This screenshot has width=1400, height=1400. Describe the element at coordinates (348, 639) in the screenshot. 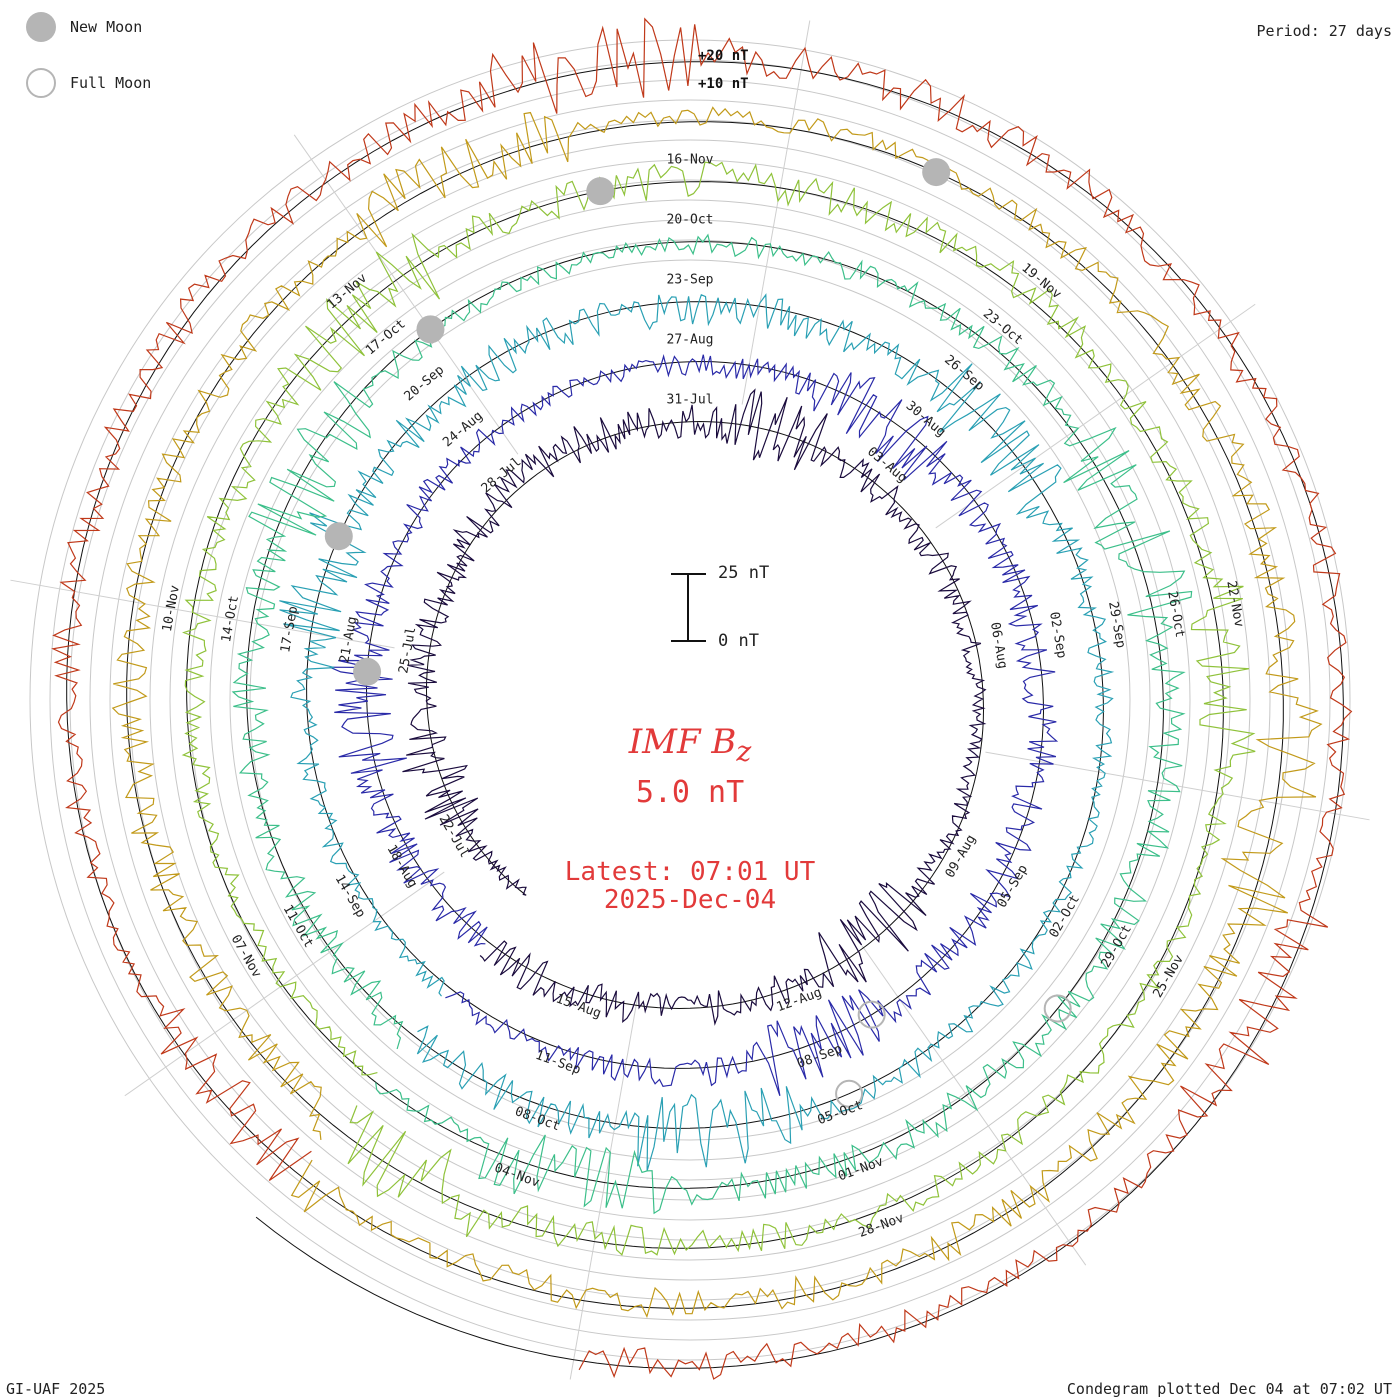

I see `date-label: 21-Aug` at that location.